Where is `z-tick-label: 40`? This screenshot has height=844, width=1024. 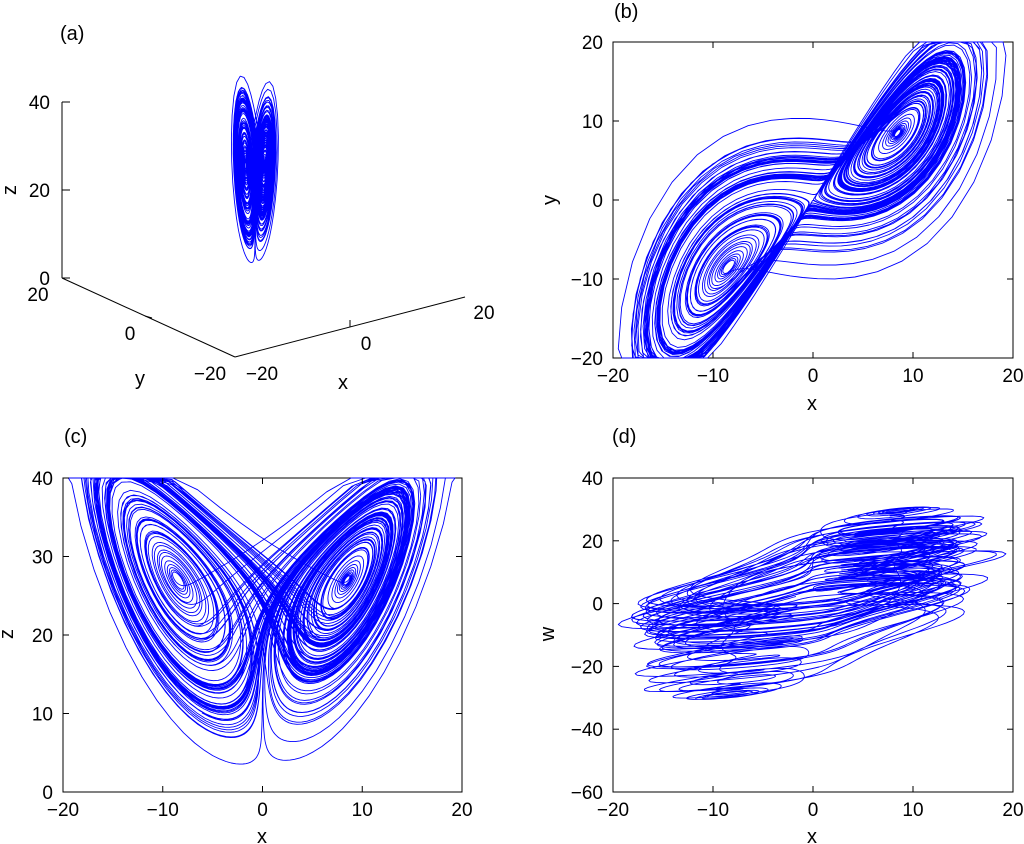
z-tick-label: 40 is located at coordinates (39, 103).